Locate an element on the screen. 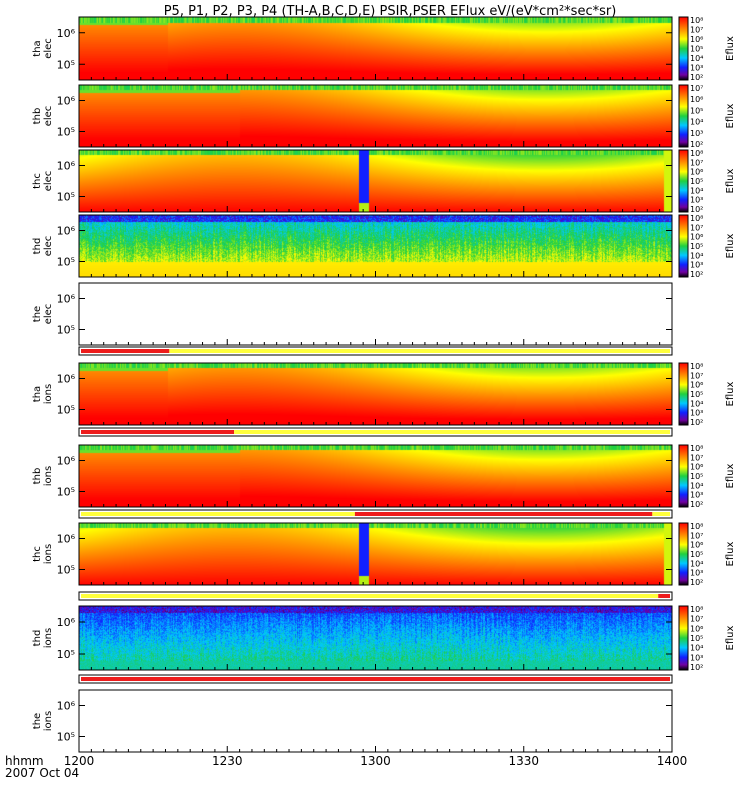 The image size is (750, 800). time-tick-label: 1400 is located at coordinates (672, 761).